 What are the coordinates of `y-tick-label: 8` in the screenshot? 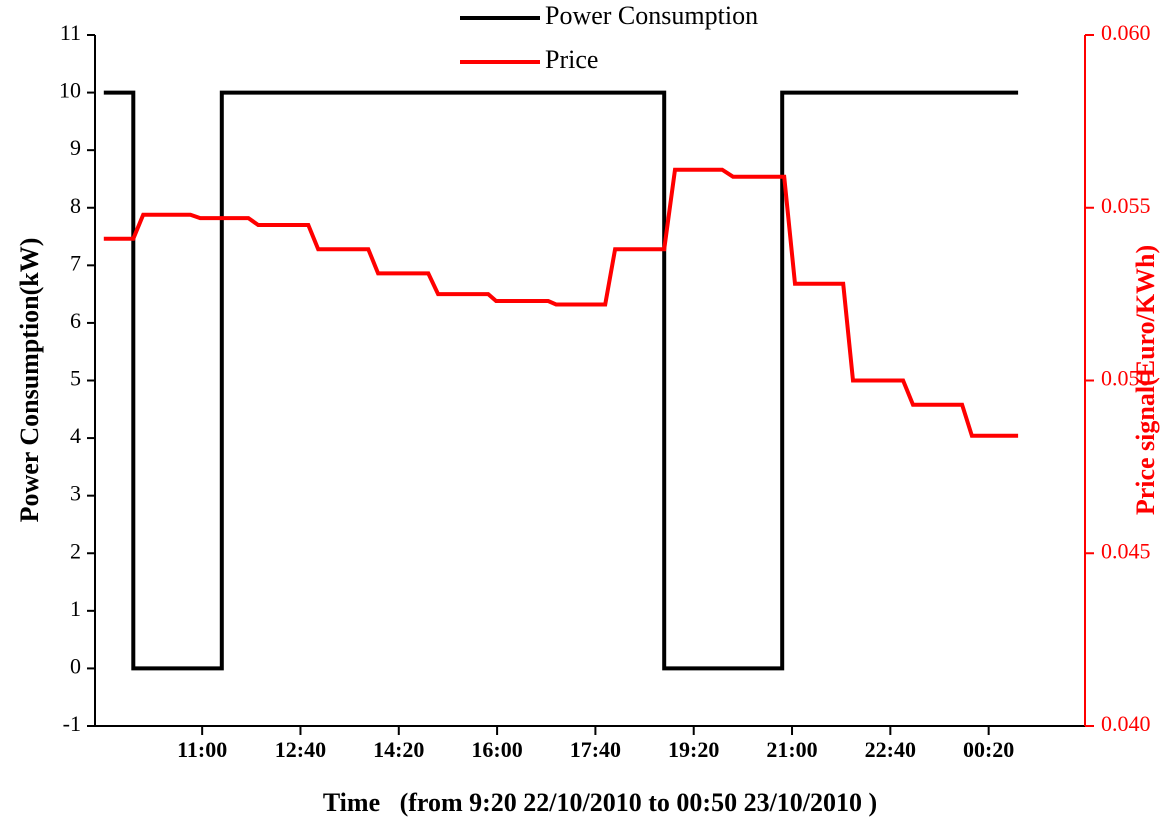 It's located at (75, 205).